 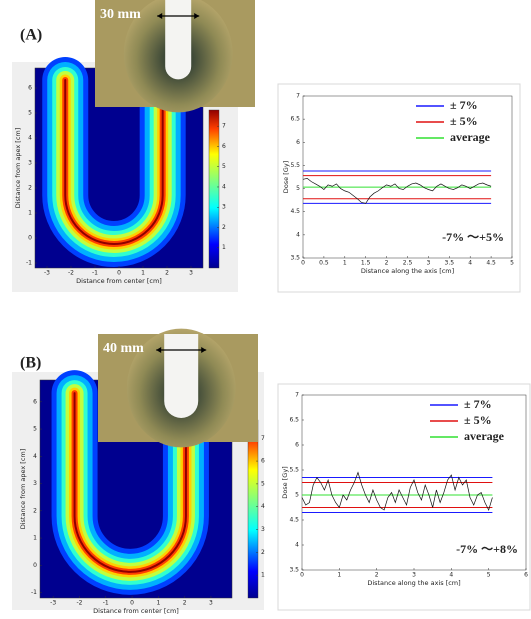 What do you see at coordinates (120, 14) in the screenshot?
I see `photo-label: 30 mm` at bounding box center [120, 14].